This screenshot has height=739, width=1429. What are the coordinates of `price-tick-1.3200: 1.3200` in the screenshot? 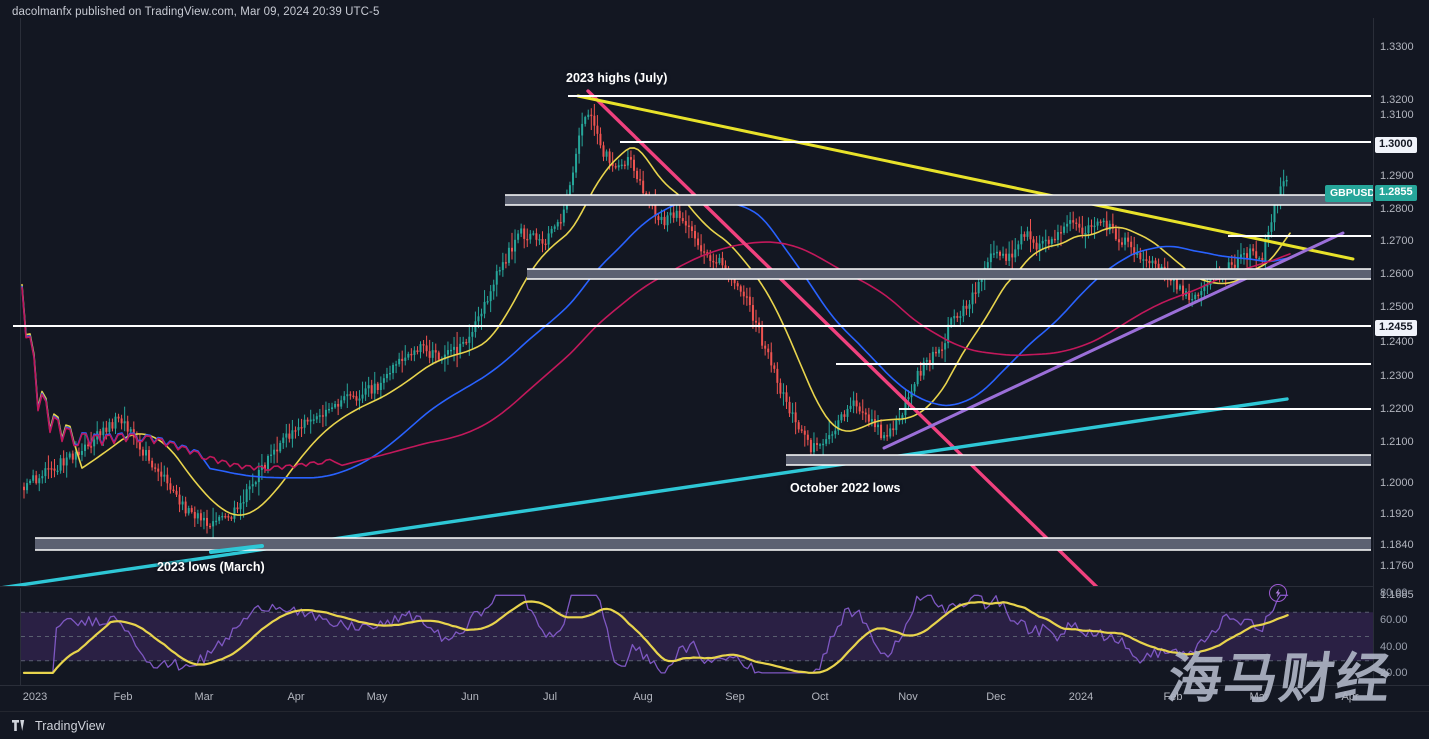 It's located at (1397, 100).